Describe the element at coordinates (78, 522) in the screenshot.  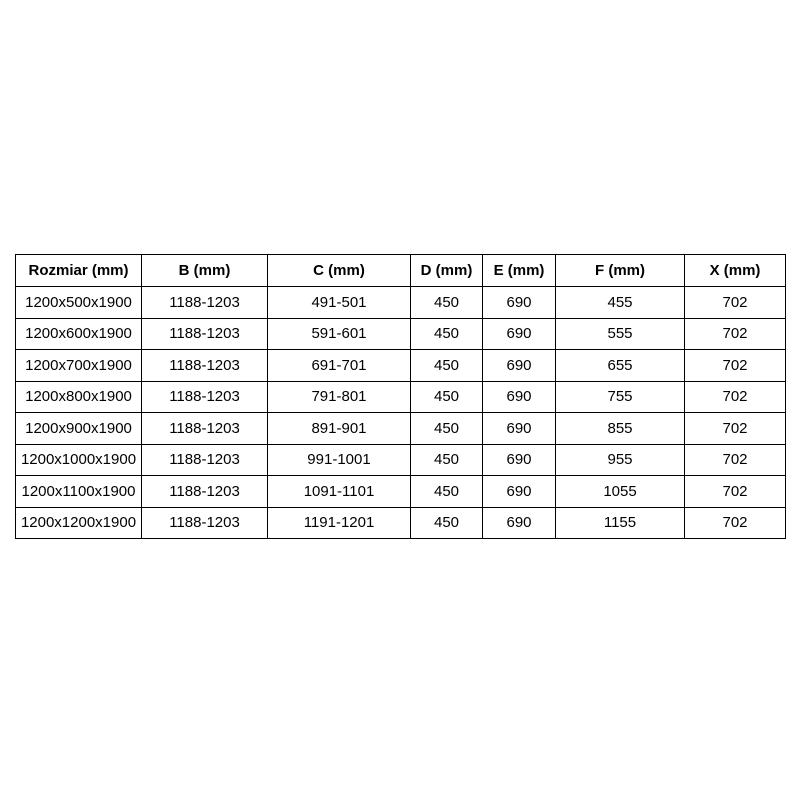
I see `cell-rozmiar: 1200x1200x1900` at that location.